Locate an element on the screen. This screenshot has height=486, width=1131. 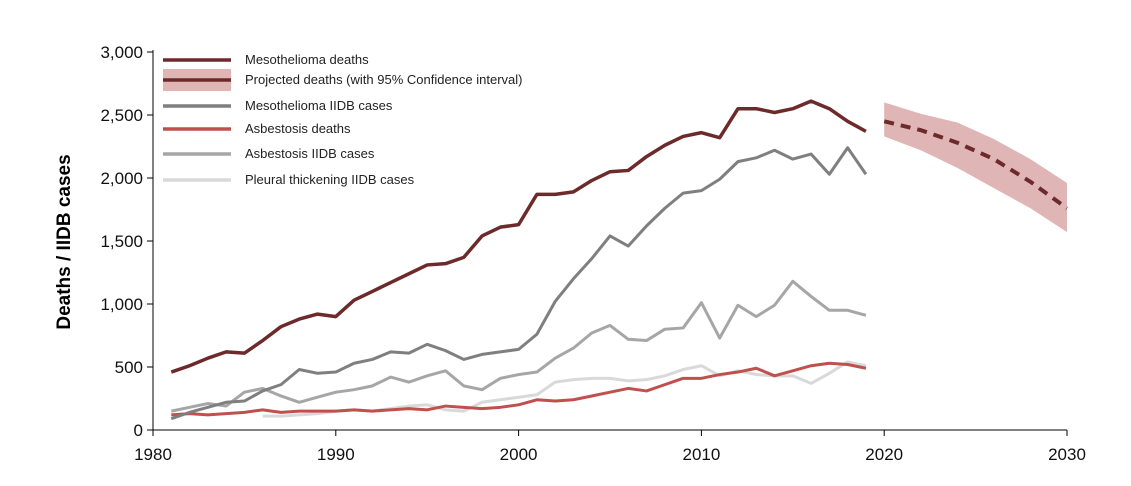
legend-label: Mesothelioma IIDB cases is located at coordinates (319, 105).